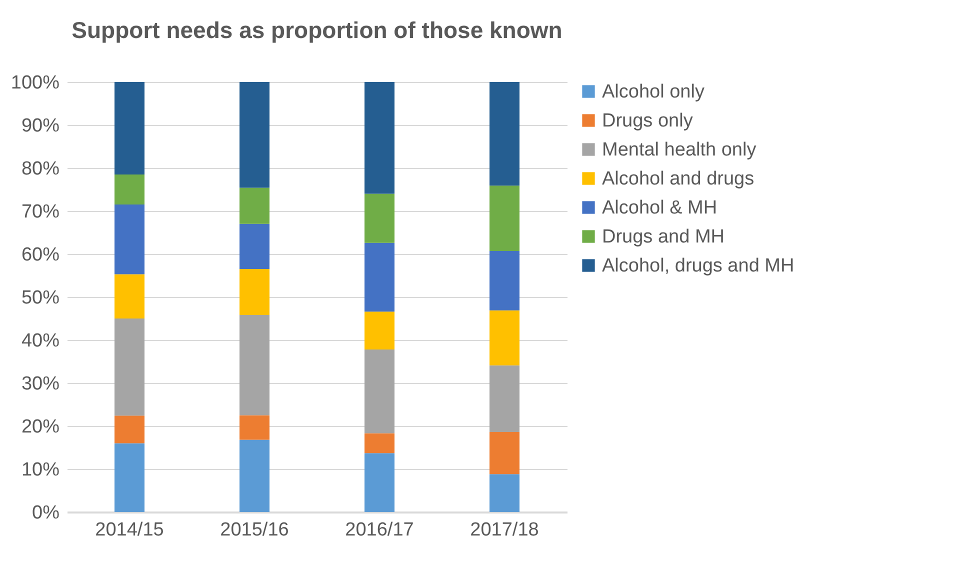 This screenshot has height=581, width=958. Describe the element at coordinates (648, 121) in the screenshot. I see `legend-label: Drugs only` at that location.